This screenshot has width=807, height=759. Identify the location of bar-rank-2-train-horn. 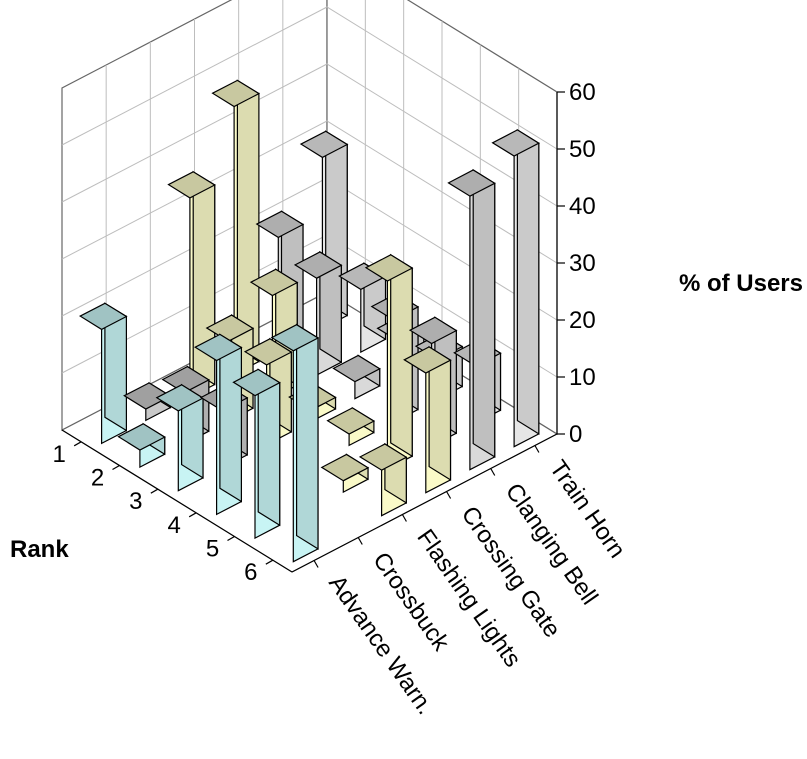
(362, 308).